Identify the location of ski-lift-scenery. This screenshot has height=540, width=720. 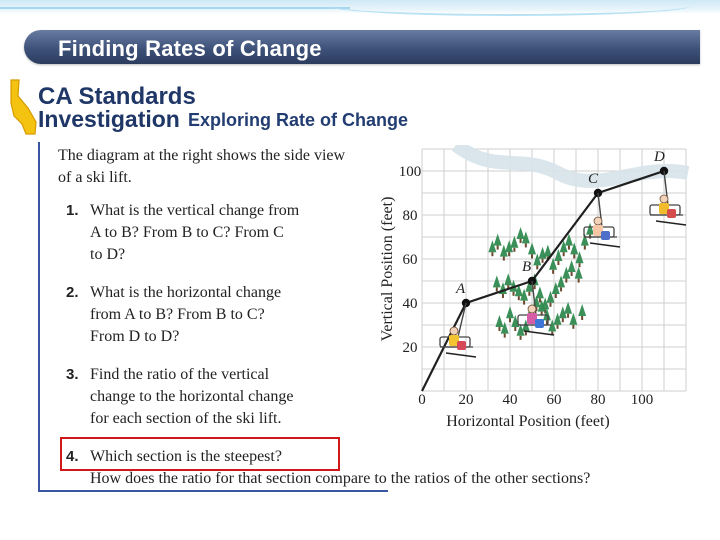
(570, 166).